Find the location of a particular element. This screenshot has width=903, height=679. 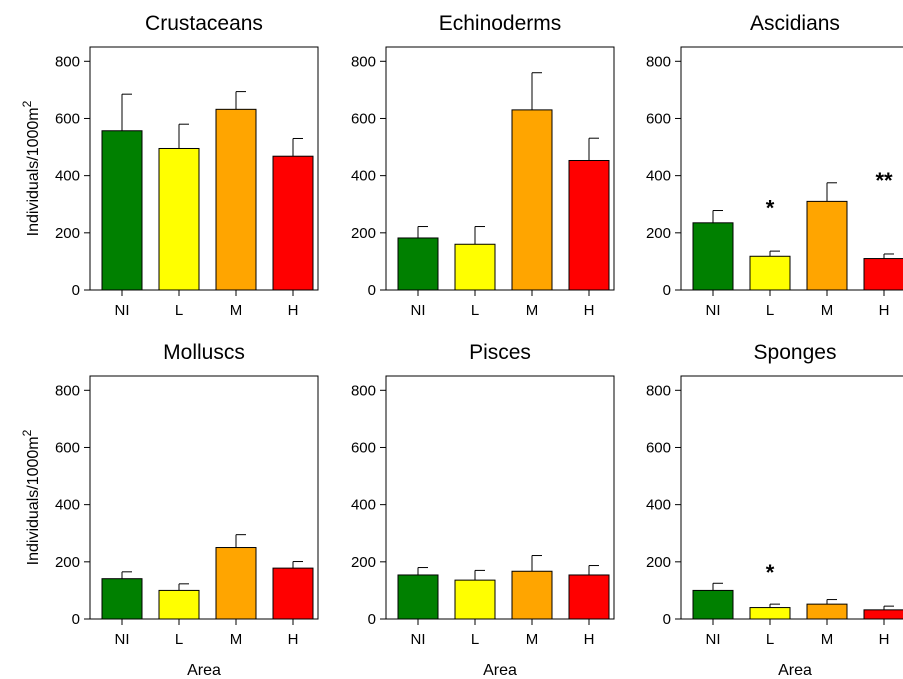

chart-title: Echinoderms is located at coordinates (500, 23).